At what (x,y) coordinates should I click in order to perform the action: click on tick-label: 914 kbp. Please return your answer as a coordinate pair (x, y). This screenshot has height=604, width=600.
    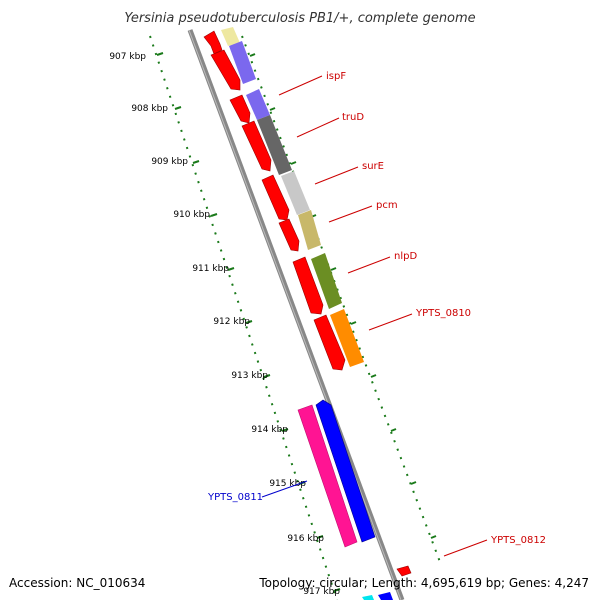
    Looking at the image, I should click on (269, 430).